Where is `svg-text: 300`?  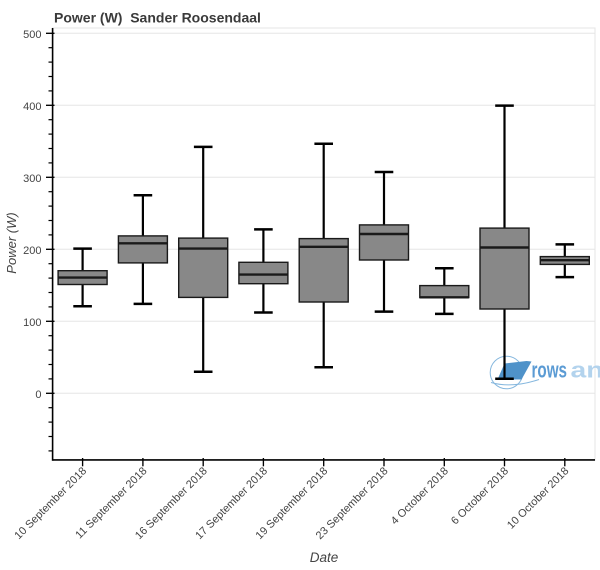 svg-text: 300 is located at coordinates (32, 179).